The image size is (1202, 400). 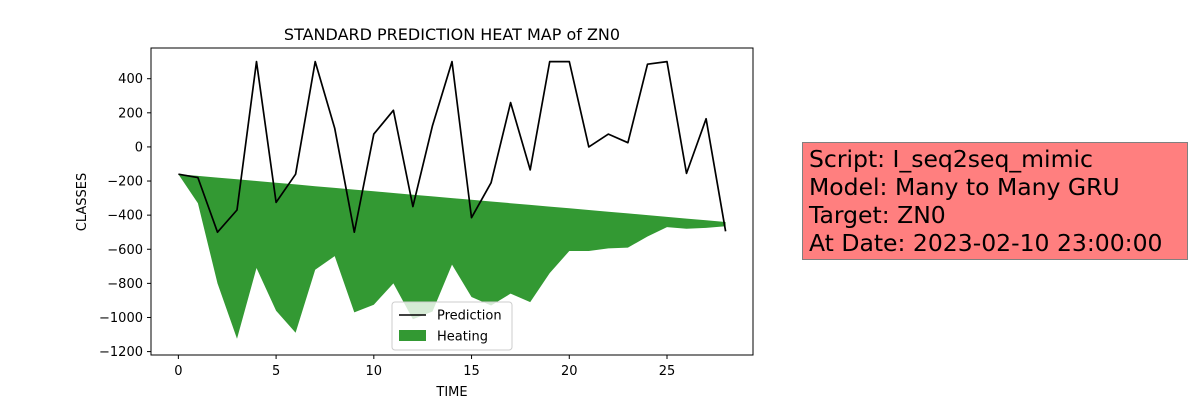 What do you see at coordinates (452, 34) in the screenshot?
I see `chart-title: STANDARD PREDICTION HEAT MAP of ZN0` at bounding box center [452, 34].